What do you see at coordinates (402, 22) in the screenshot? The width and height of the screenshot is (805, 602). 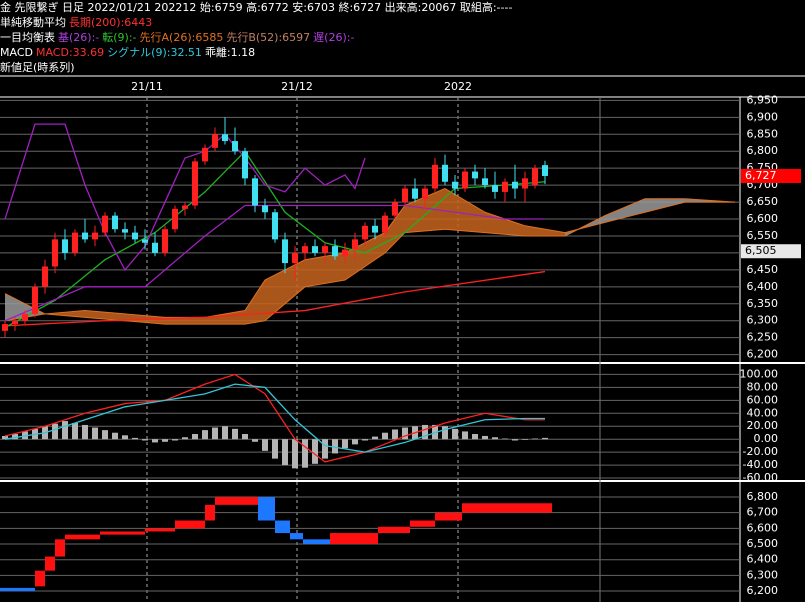 I see `header-line: 単純移動平均 長期(200):6443` at bounding box center [402, 22].